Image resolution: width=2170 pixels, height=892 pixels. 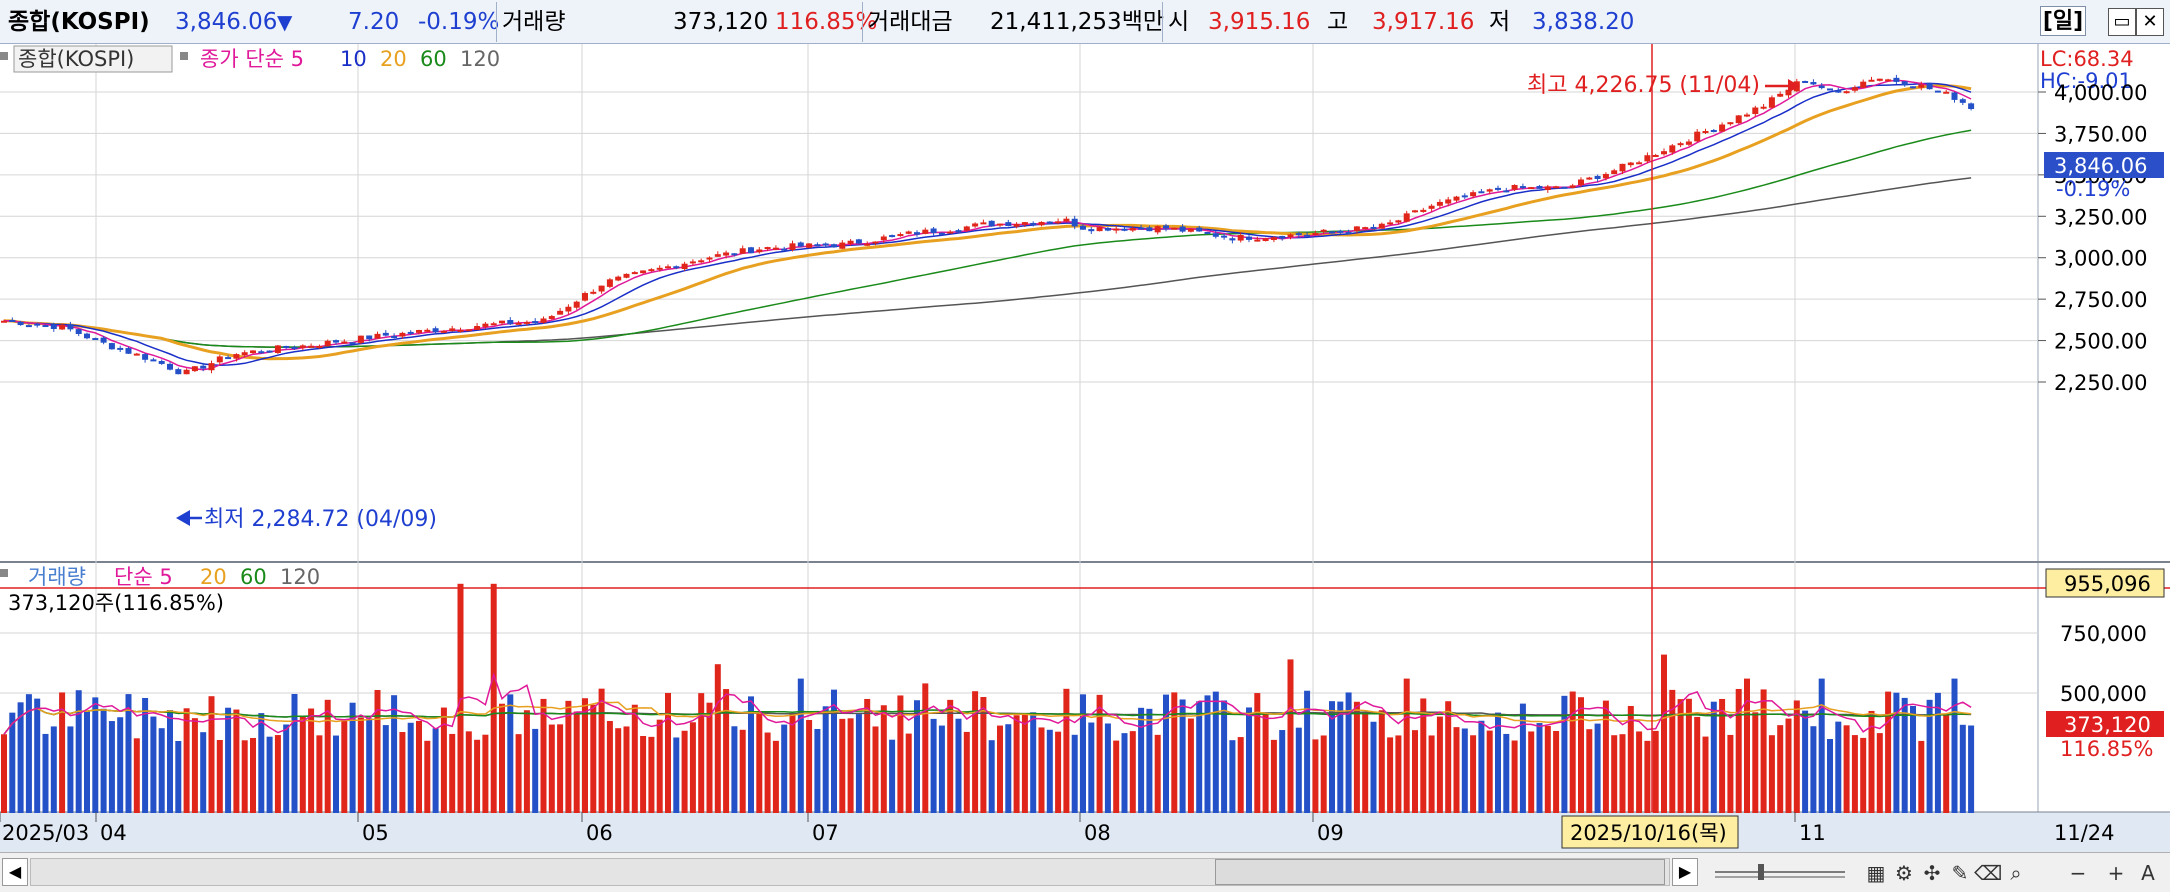 What do you see at coordinates (2122, 22) in the screenshot?
I see `restore-icon: ▭` at bounding box center [2122, 22].